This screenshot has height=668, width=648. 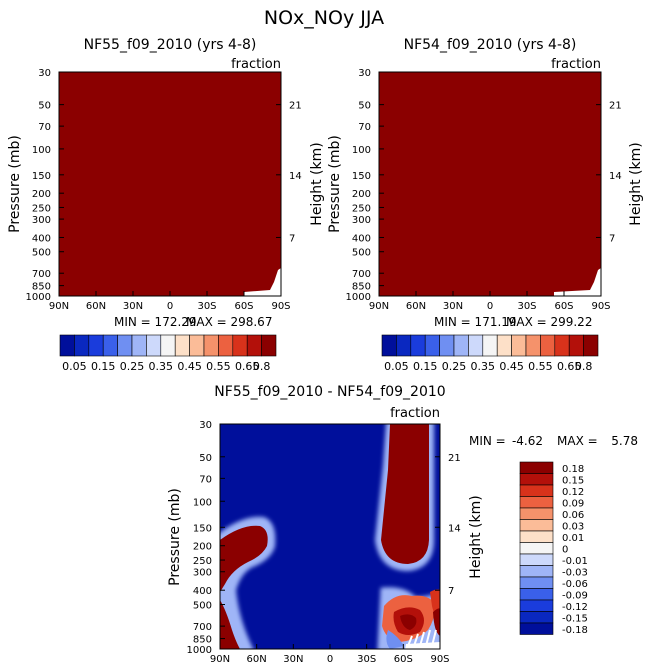 I want to click on figure-title: NOx_NOy JJA, so click(x=324, y=18).